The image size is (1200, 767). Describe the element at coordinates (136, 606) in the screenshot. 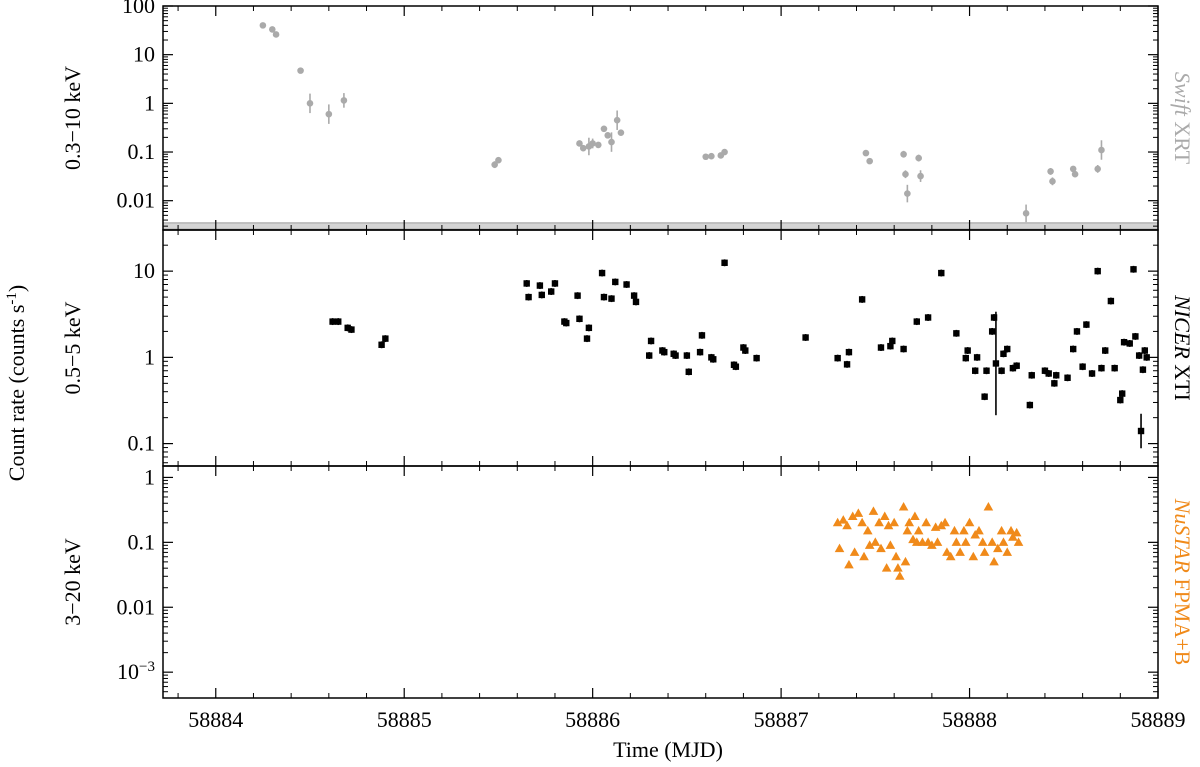

I see `y-tick-label: 0.01` at that location.